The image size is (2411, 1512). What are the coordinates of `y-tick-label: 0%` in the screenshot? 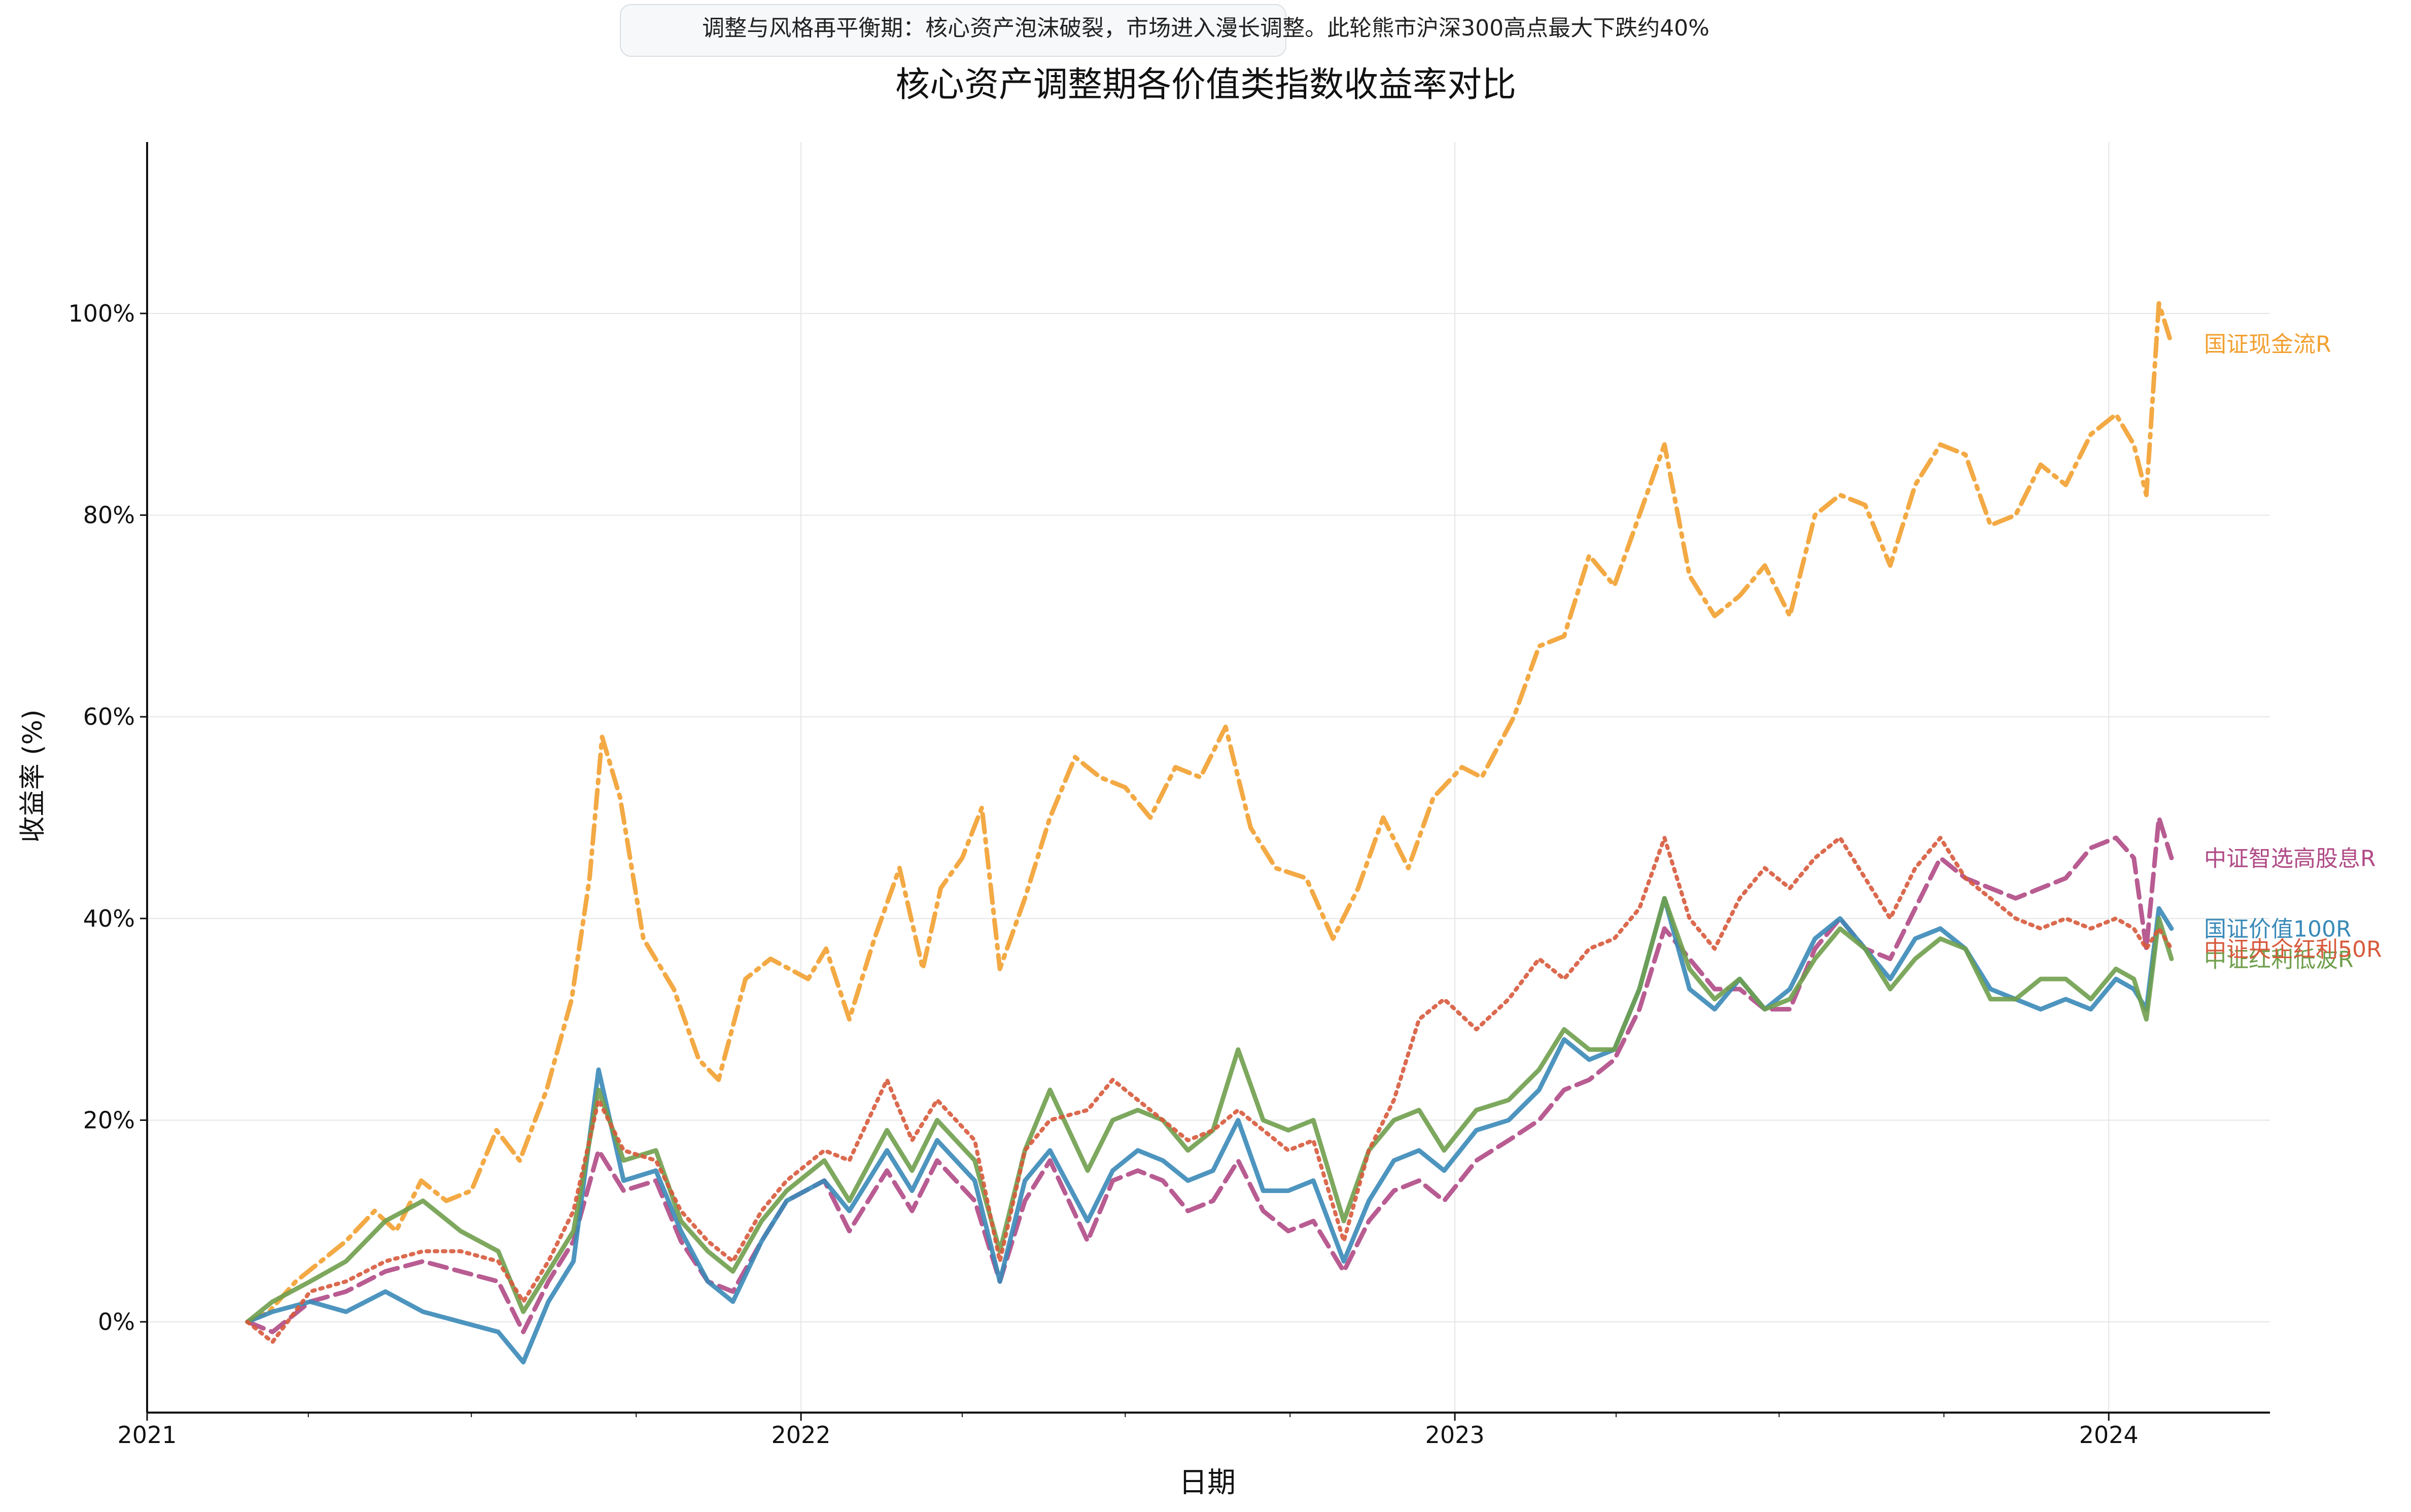 It's located at (116, 1321).